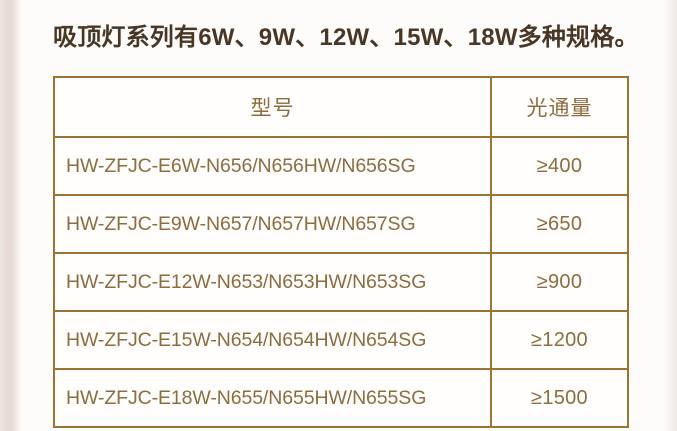 The image size is (677, 431). Describe the element at coordinates (272, 340) in the screenshot. I see `cell-model: HW-ZFJC-E15W-N654/N654HW/N654SG` at that location.